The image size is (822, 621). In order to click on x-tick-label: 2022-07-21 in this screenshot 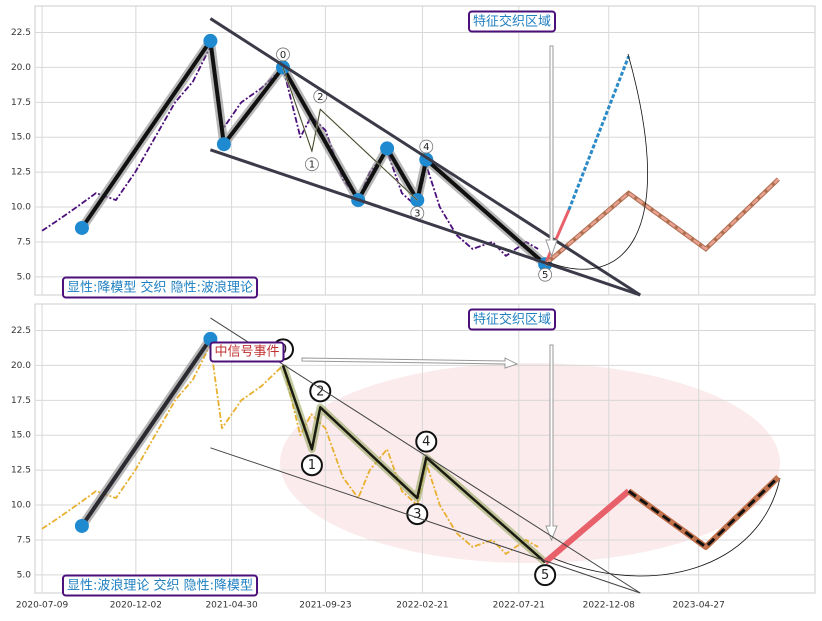, I will do `click(519, 606)`.